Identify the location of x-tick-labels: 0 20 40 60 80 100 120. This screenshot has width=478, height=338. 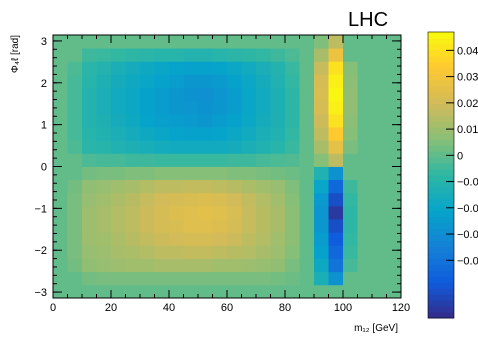
(230, 308).